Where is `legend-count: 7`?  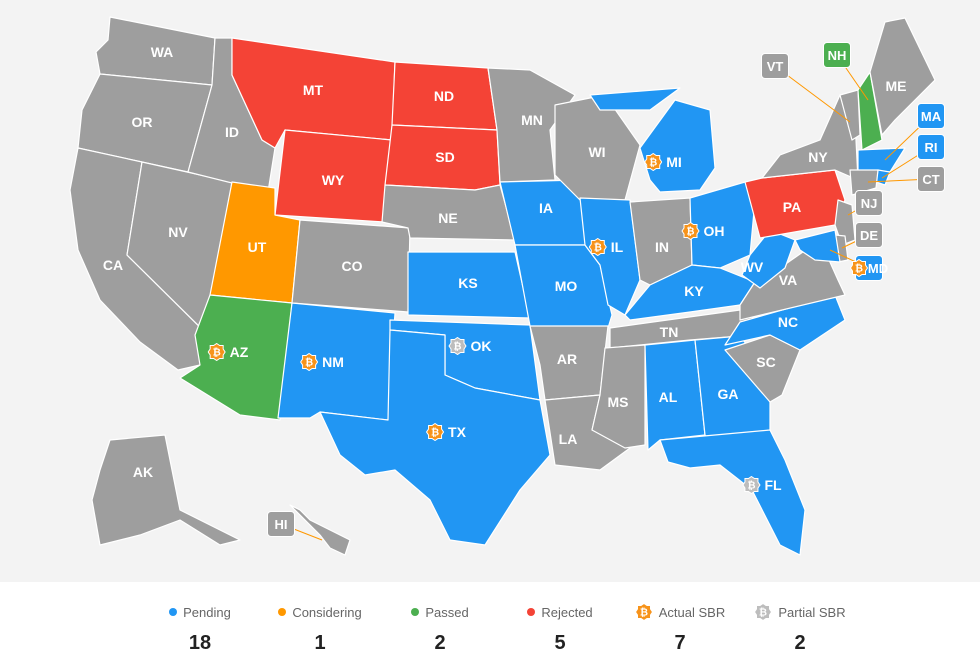 legend-count: 7 is located at coordinates (680, 643).